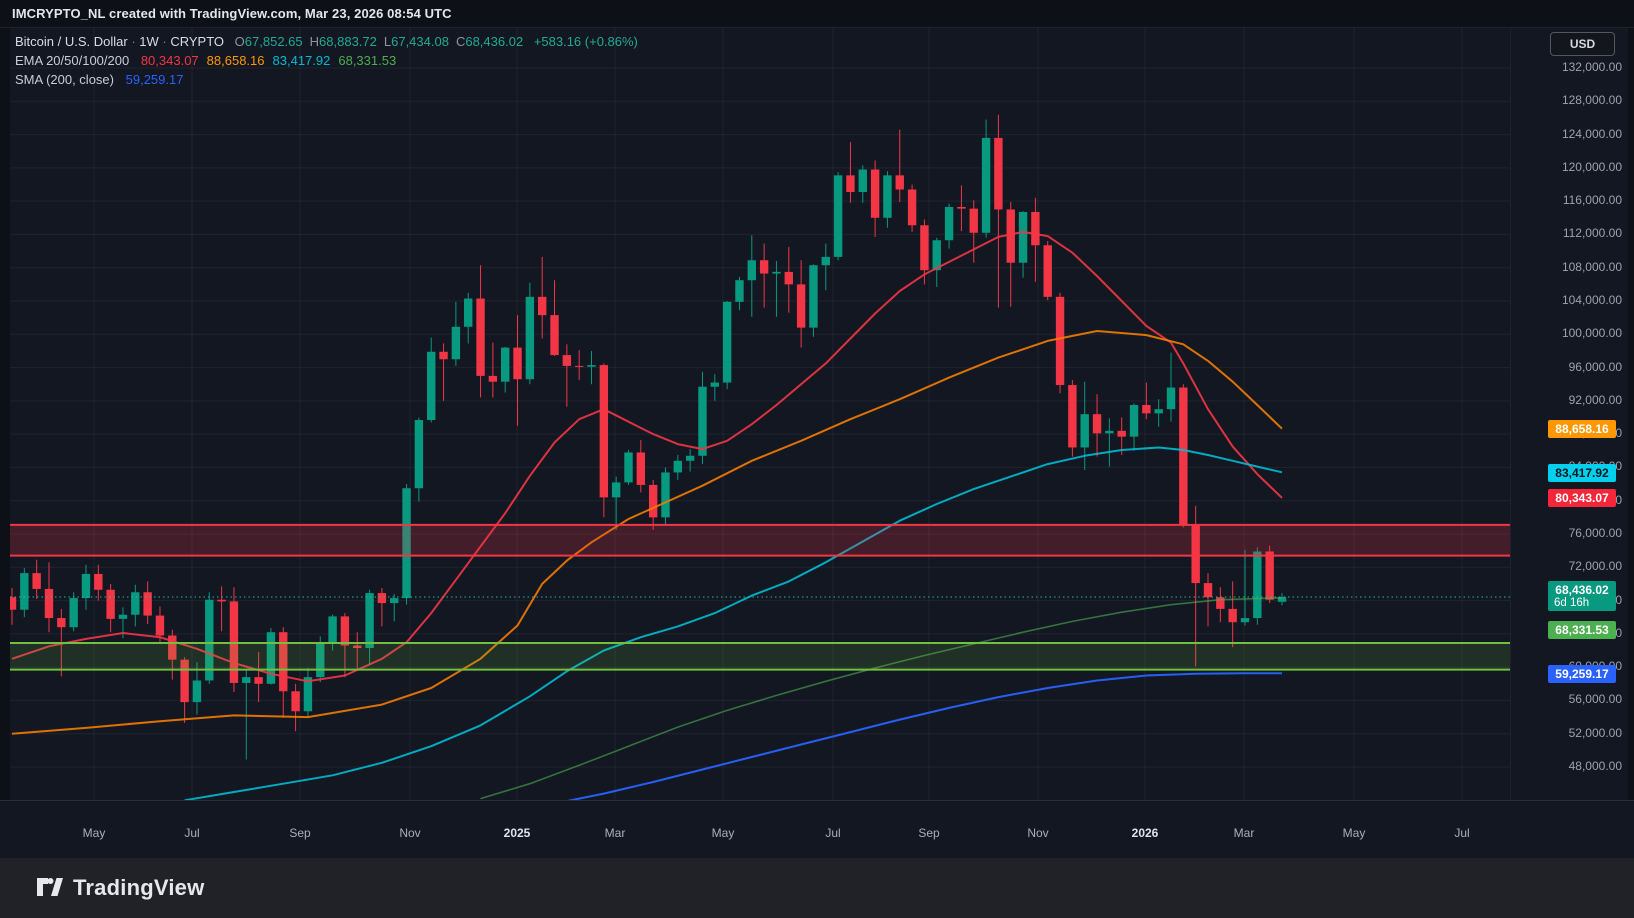  What do you see at coordinates (1591, 333) in the screenshot?
I see `price-tick-label: 100,000.00` at bounding box center [1591, 333].